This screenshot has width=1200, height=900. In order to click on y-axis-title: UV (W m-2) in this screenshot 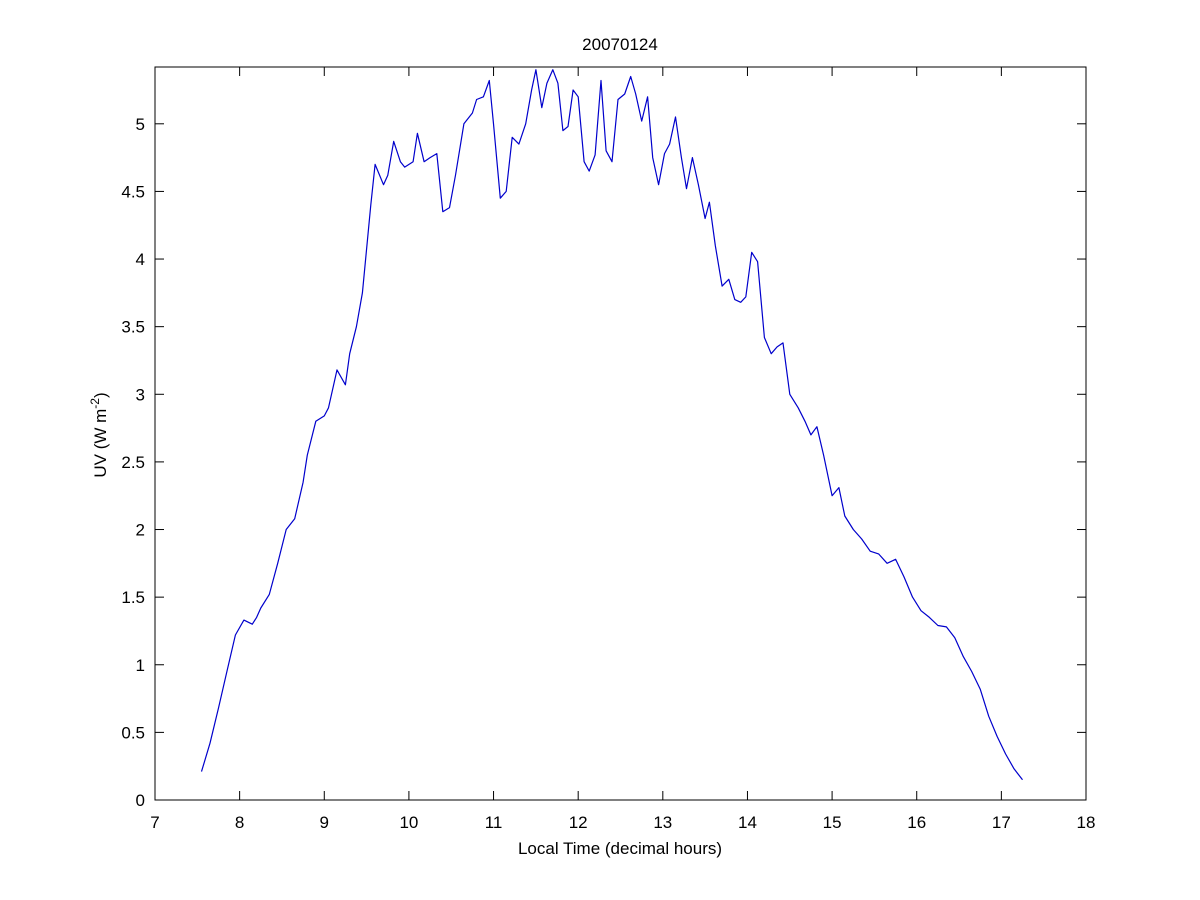, I will do `click(99, 434)`.